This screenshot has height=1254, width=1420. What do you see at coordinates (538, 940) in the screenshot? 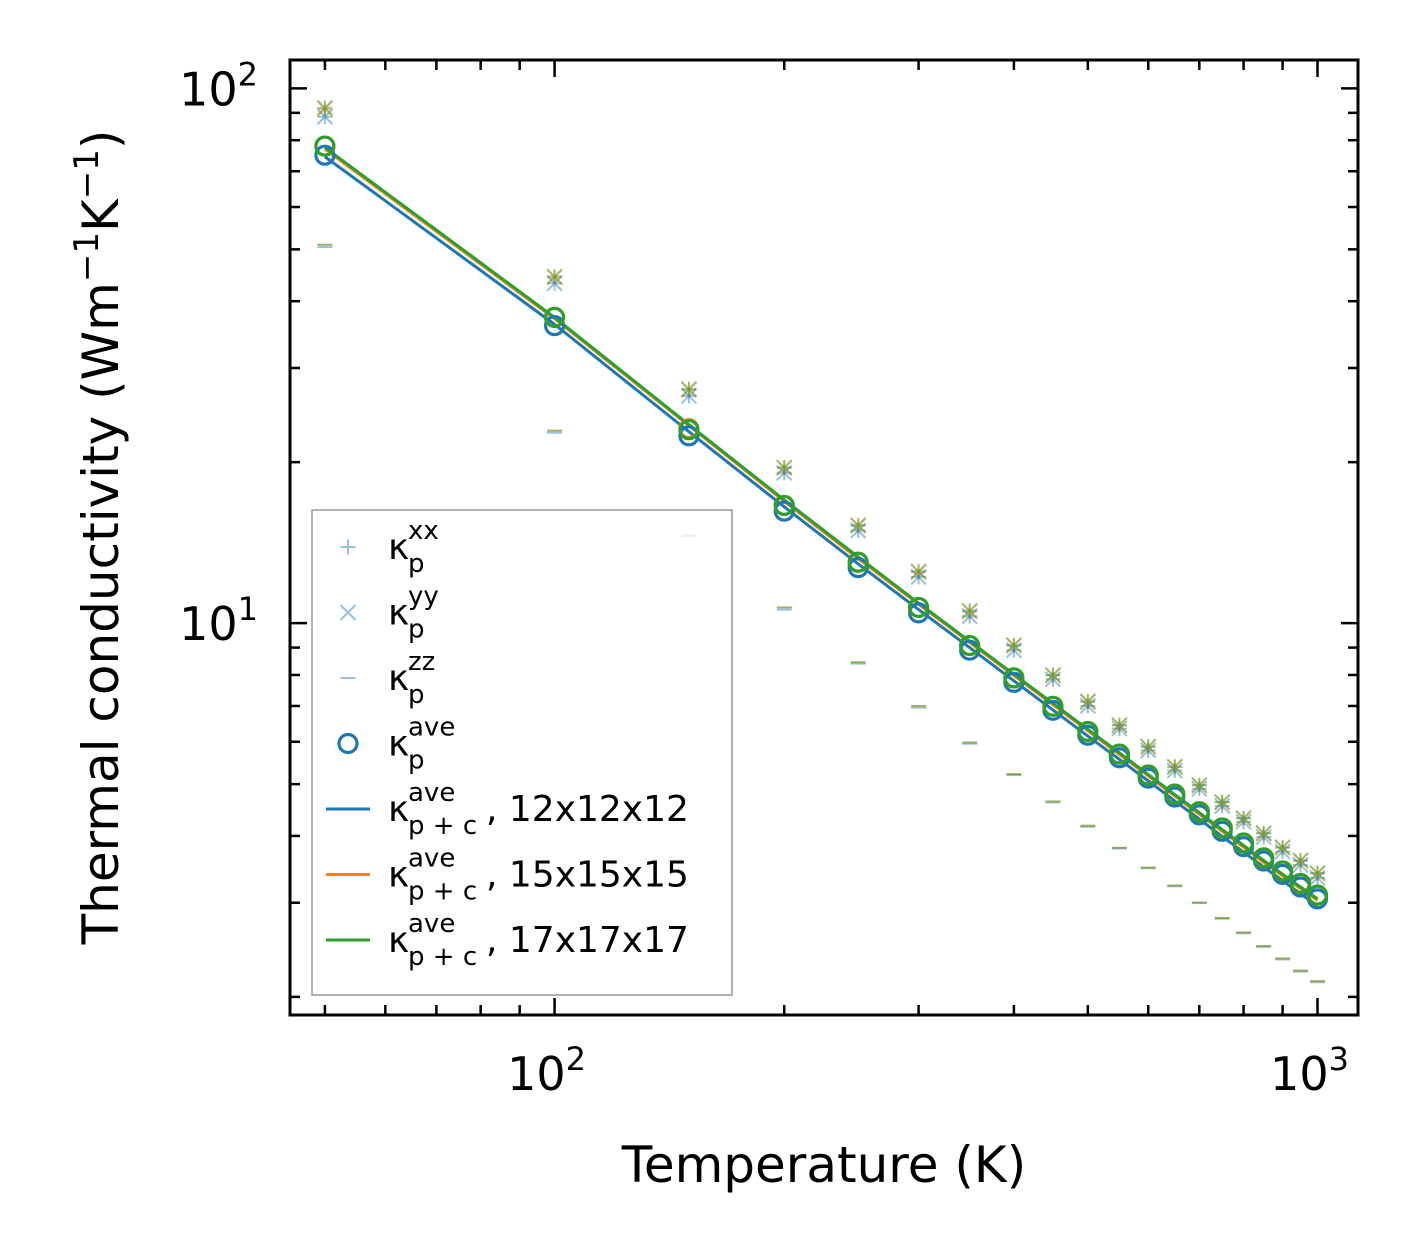
I see `legend-label: κp + cave , 17x17x17` at bounding box center [538, 940].